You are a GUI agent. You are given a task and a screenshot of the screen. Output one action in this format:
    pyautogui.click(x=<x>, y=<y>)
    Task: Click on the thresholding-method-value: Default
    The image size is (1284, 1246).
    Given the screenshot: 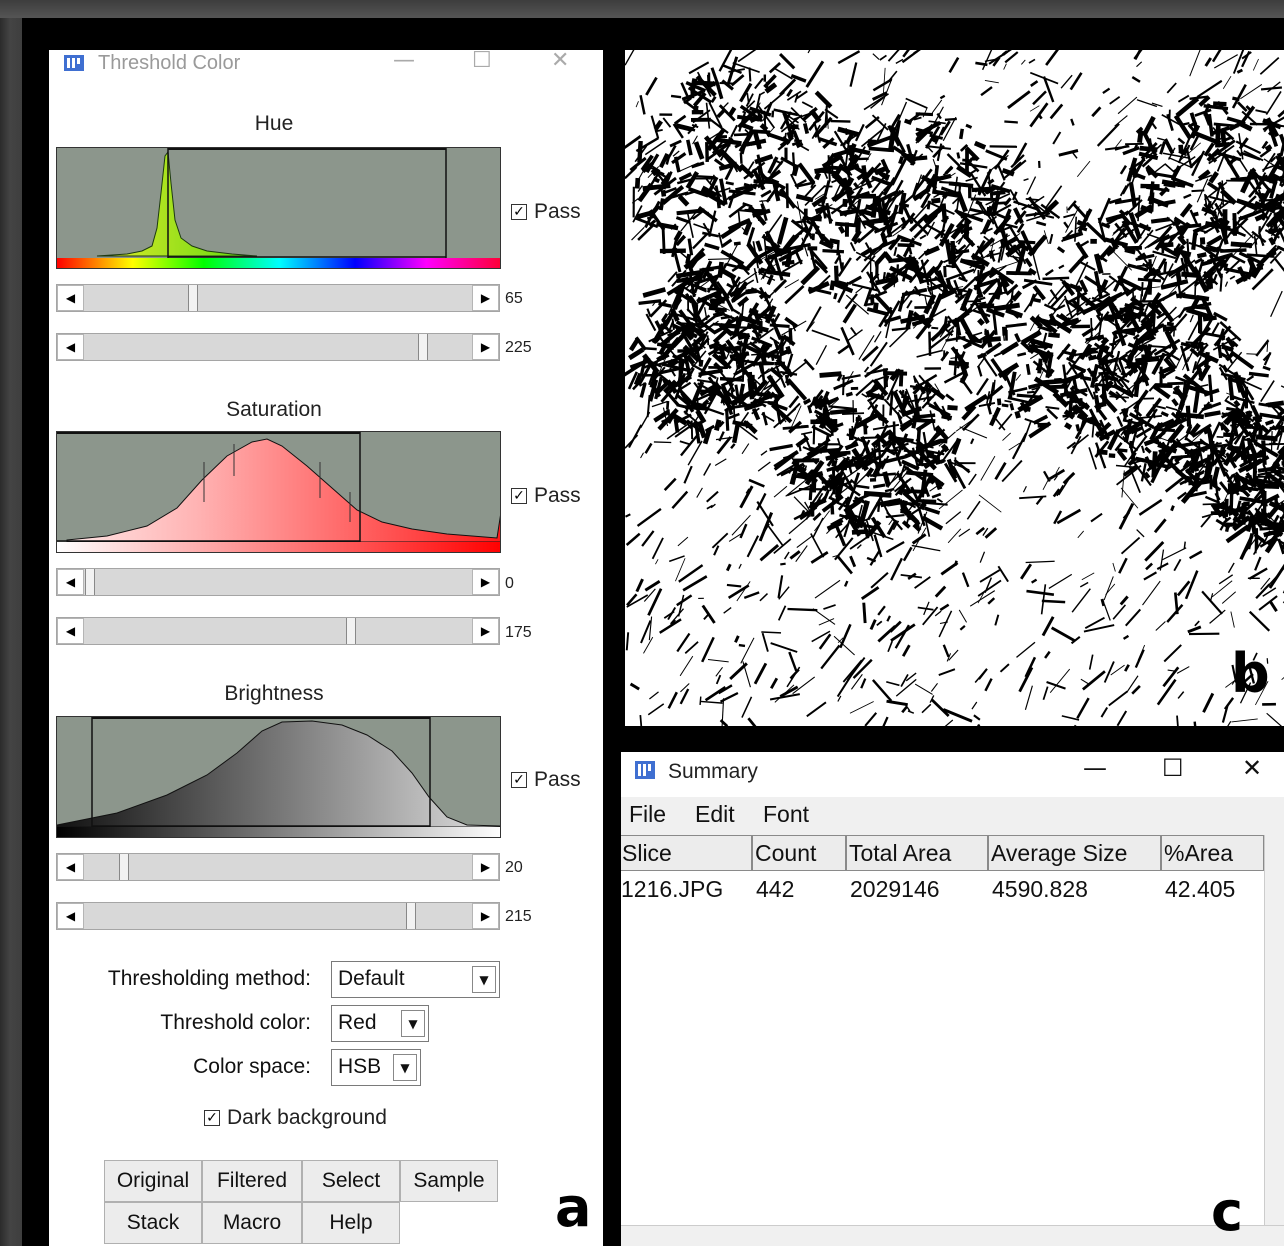 What is the action you would take?
    pyautogui.click(x=371, y=978)
    